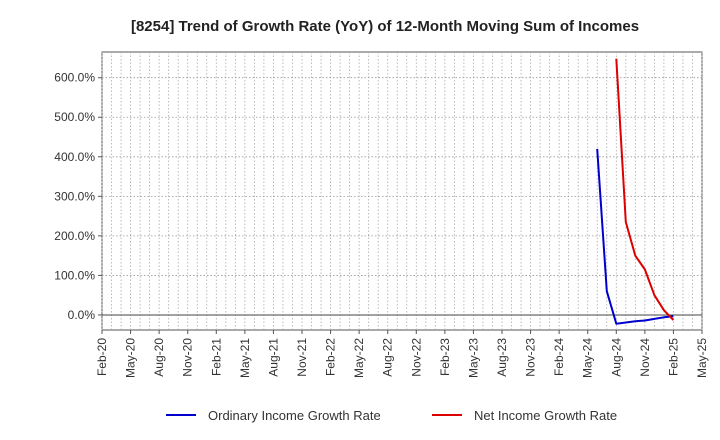 The width and height of the screenshot is (720, 440). Describe the element at coordinates (673, 357) in the screenshot. I see `x-tick-label: Feb-25` at that location.